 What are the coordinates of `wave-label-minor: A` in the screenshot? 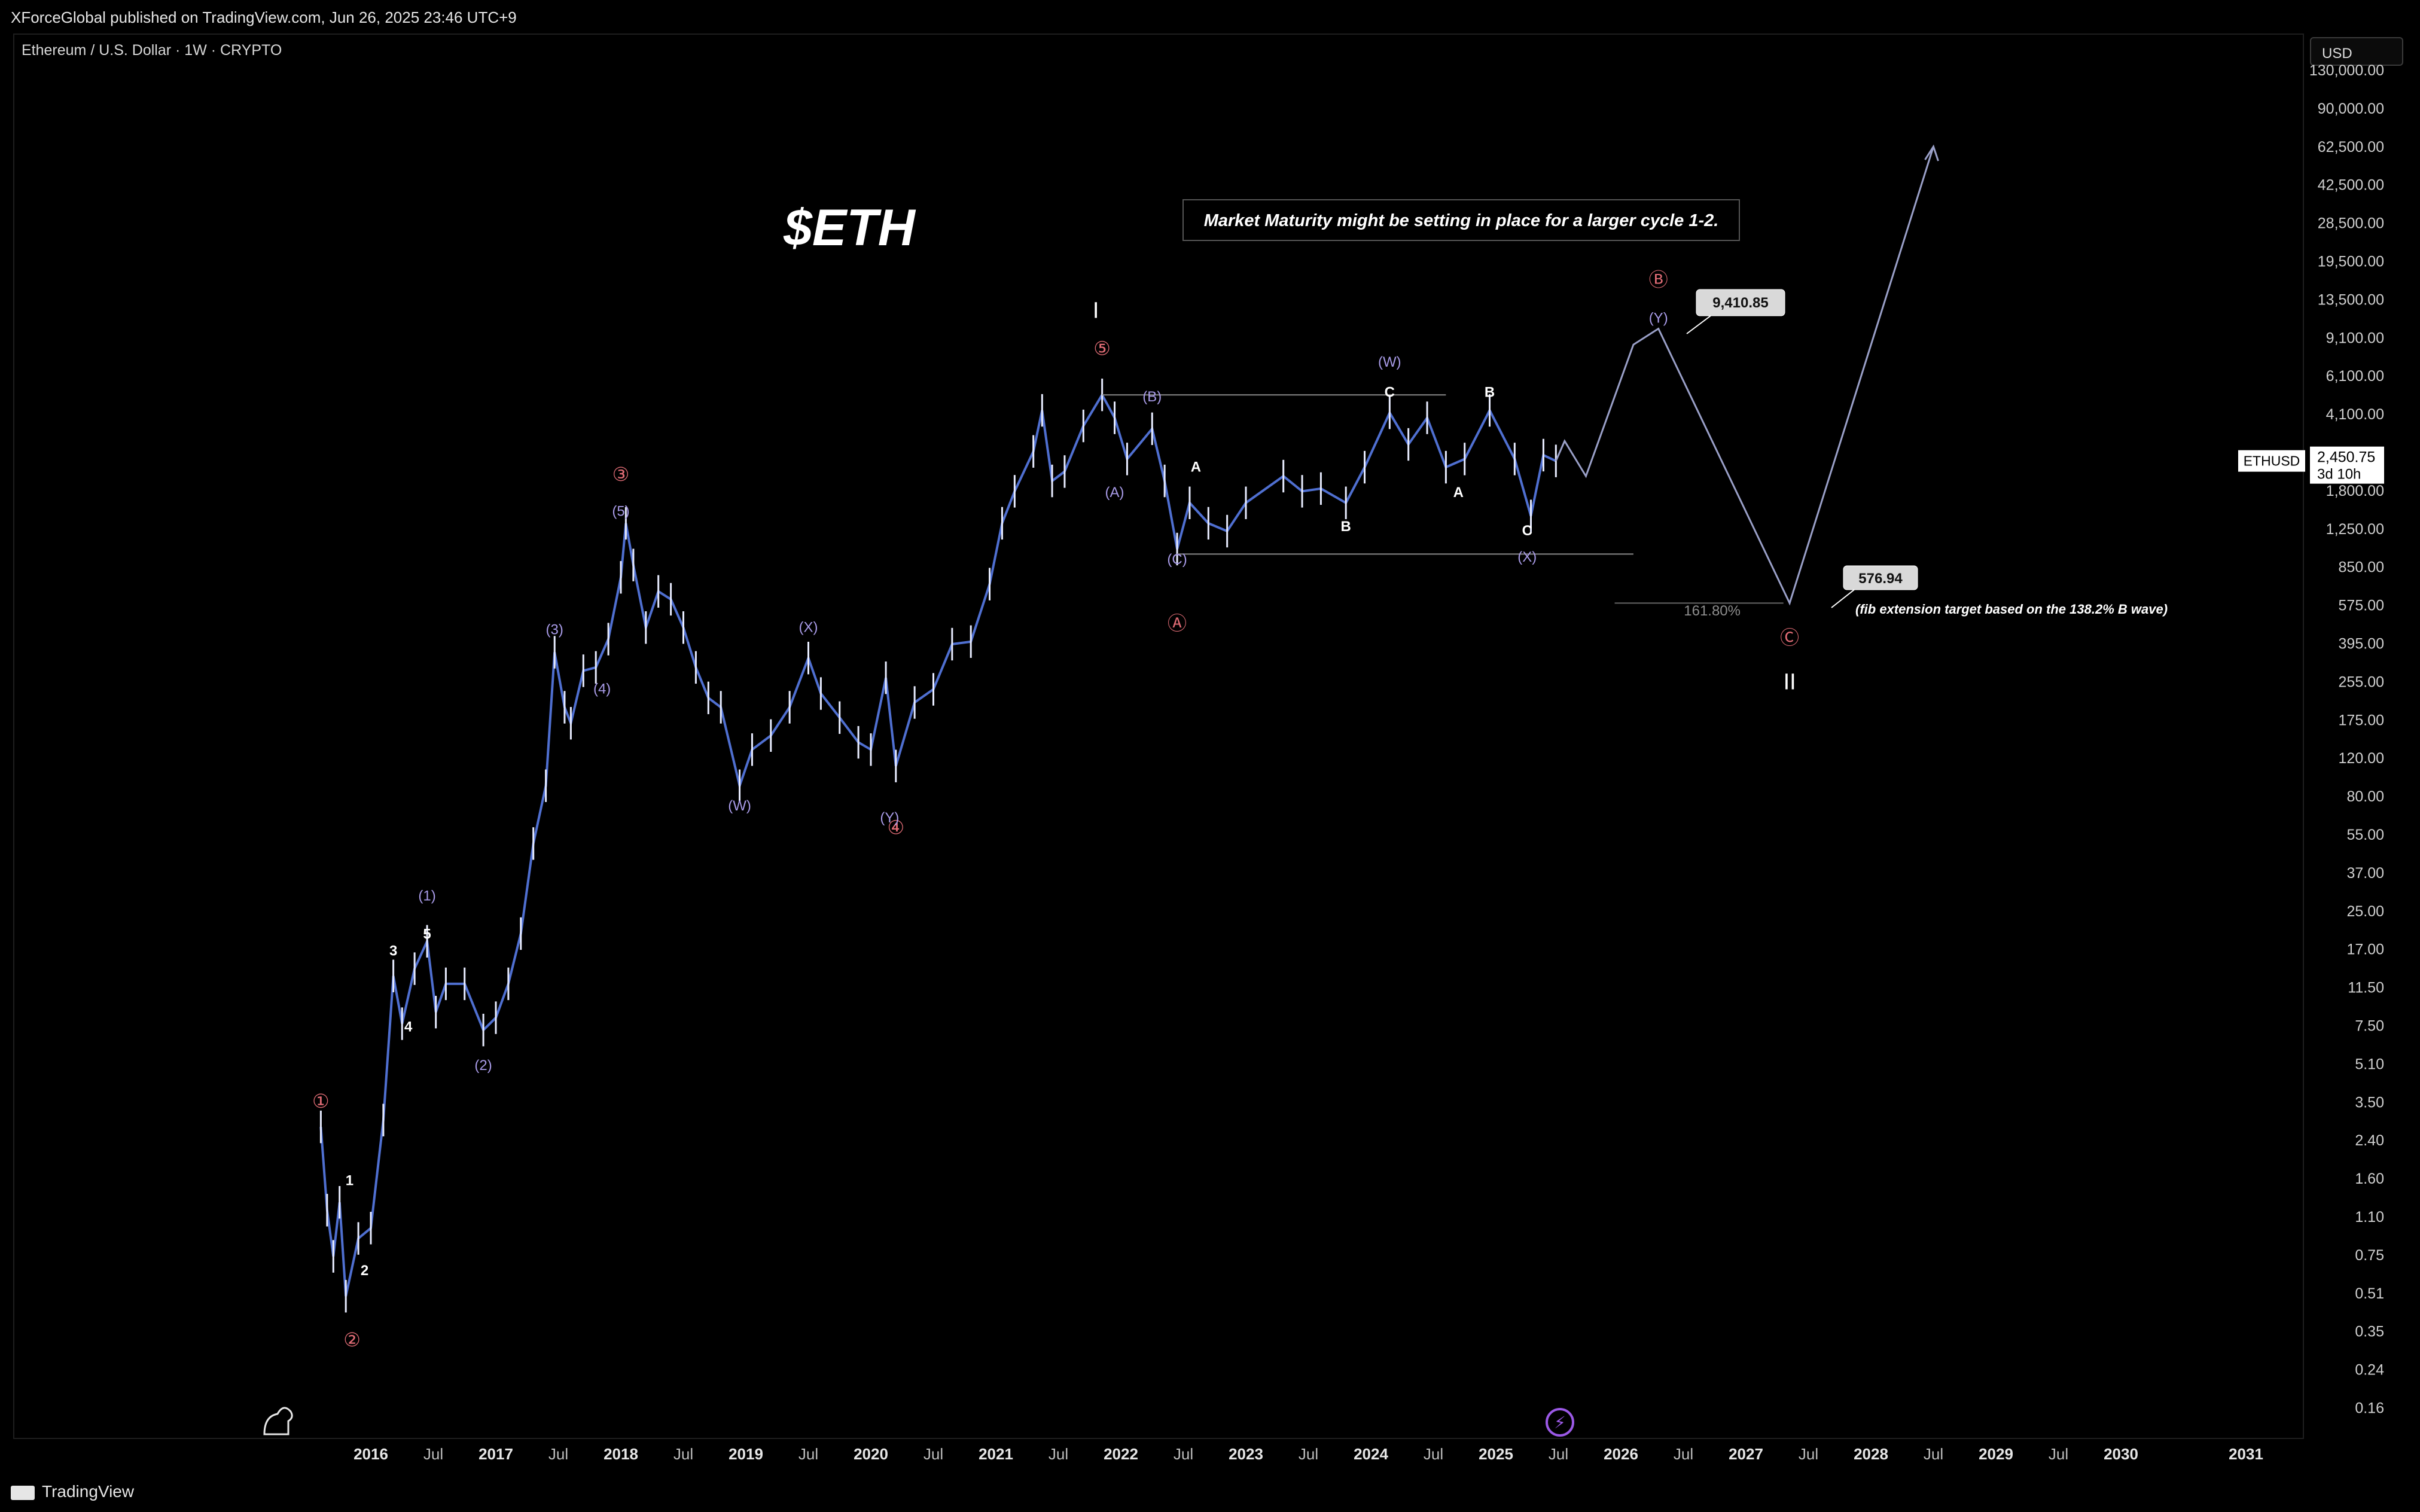 It's located at (1458, 492).